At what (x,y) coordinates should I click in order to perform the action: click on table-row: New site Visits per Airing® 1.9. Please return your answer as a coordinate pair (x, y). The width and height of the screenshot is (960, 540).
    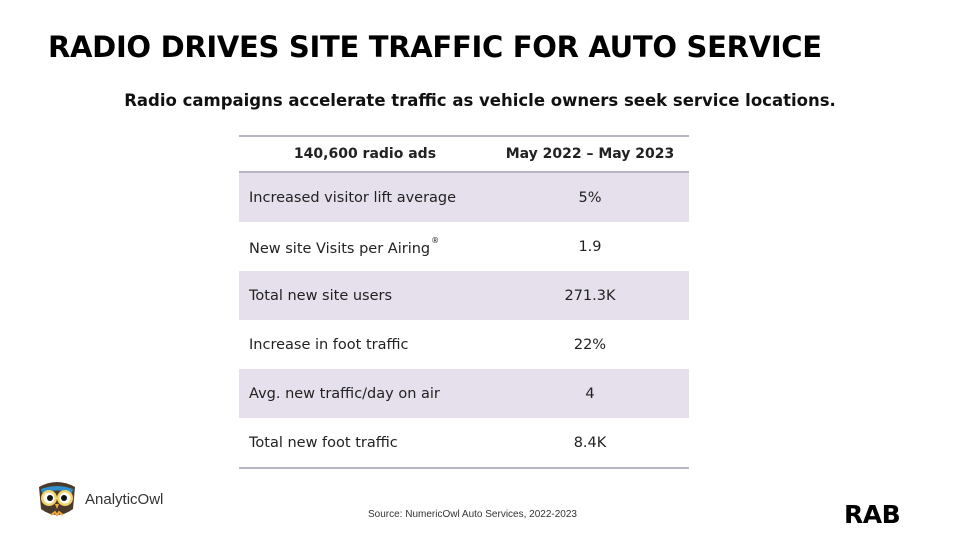
    Looking at the image, I should click on (464, 246).